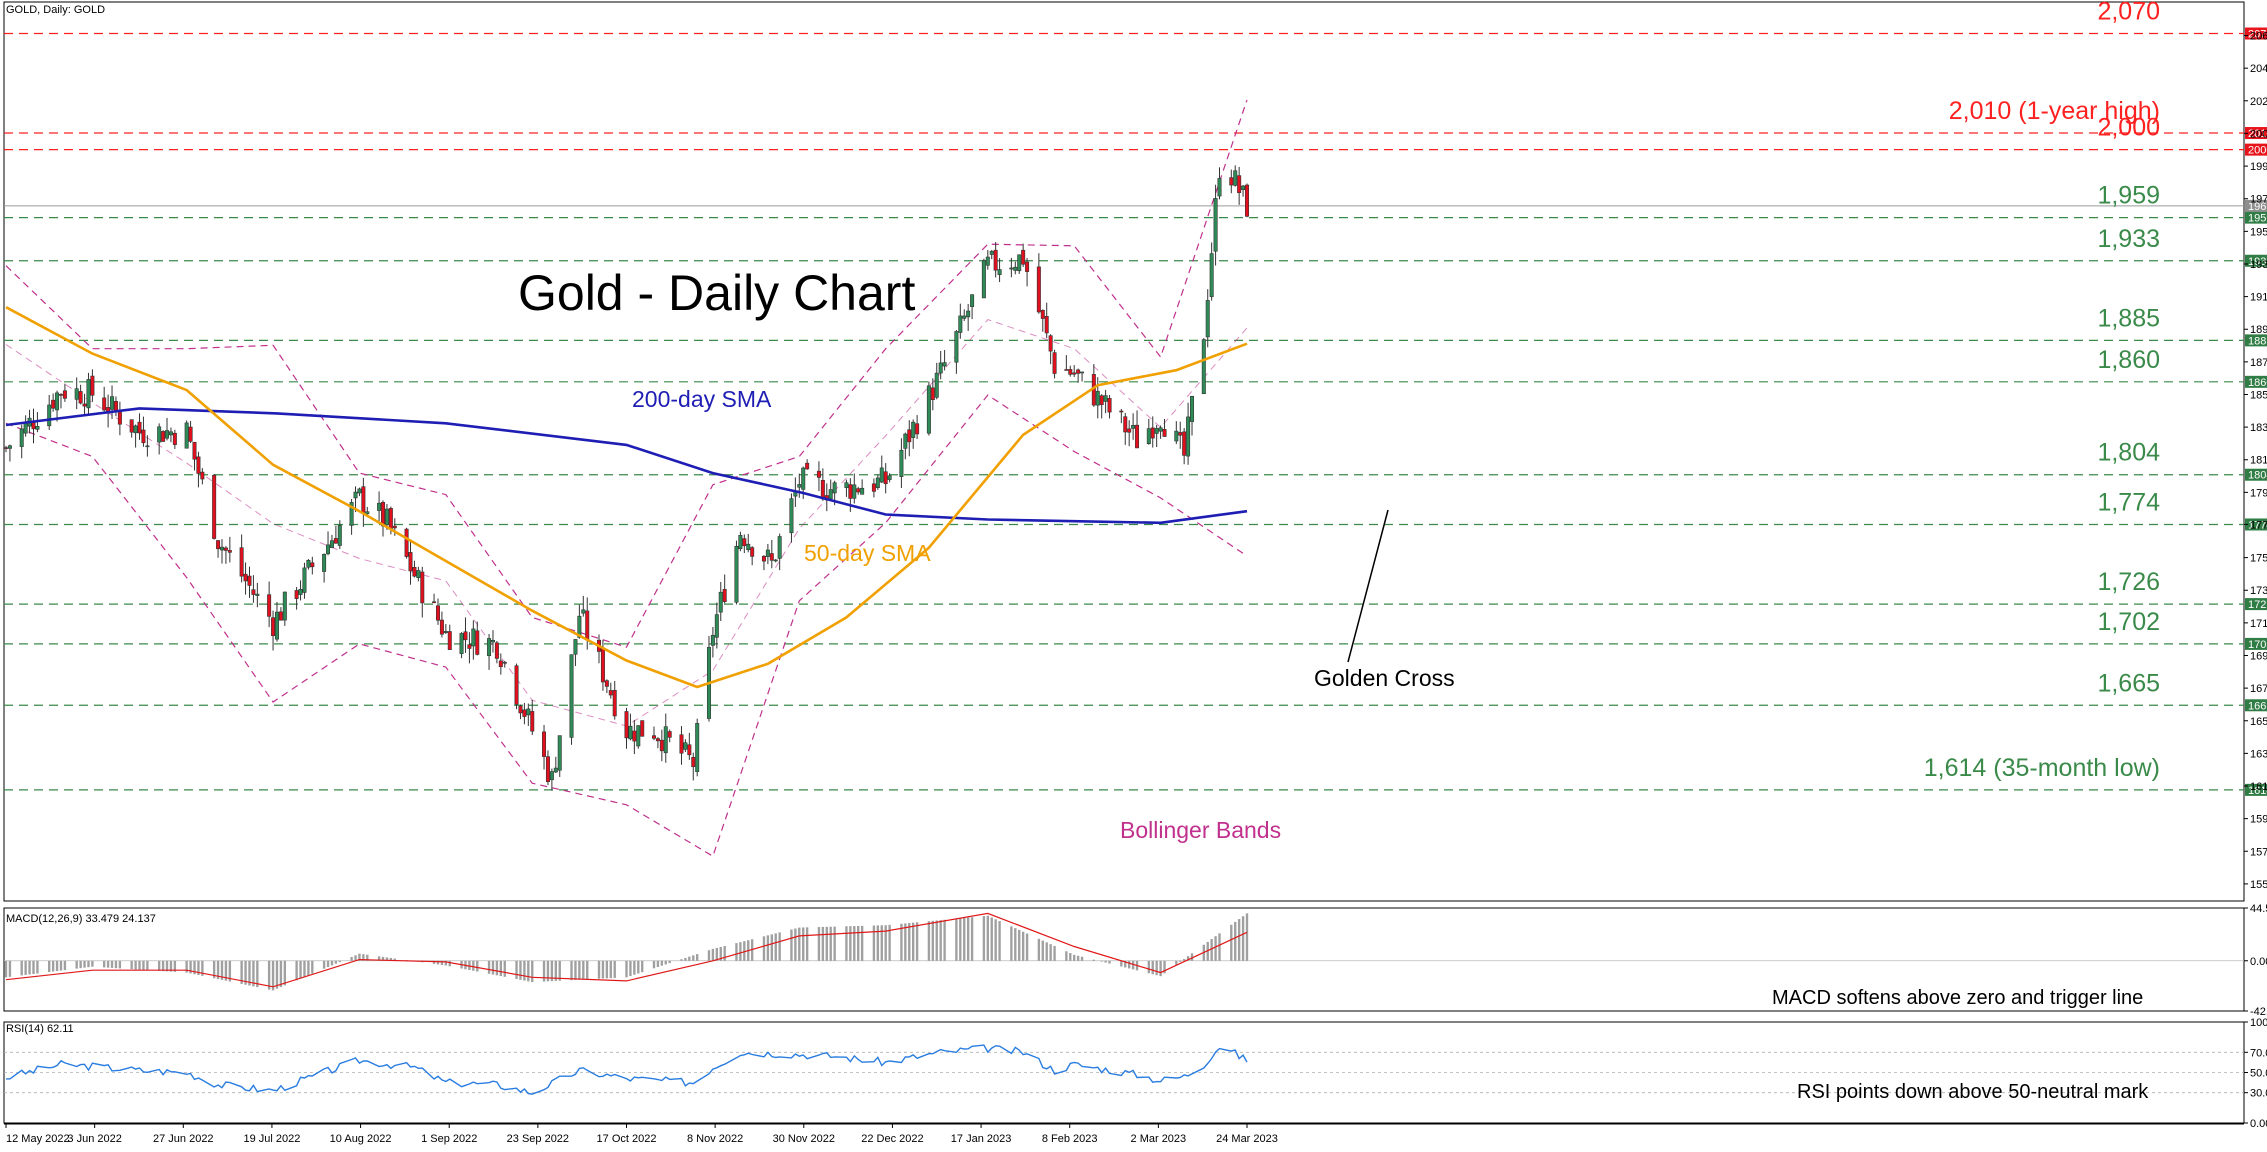 The image size is (2267, 1152). Describe the element at coordinates (2258, 657) in the screenshot. I see `price-tick-label: 1695.01` at that location.